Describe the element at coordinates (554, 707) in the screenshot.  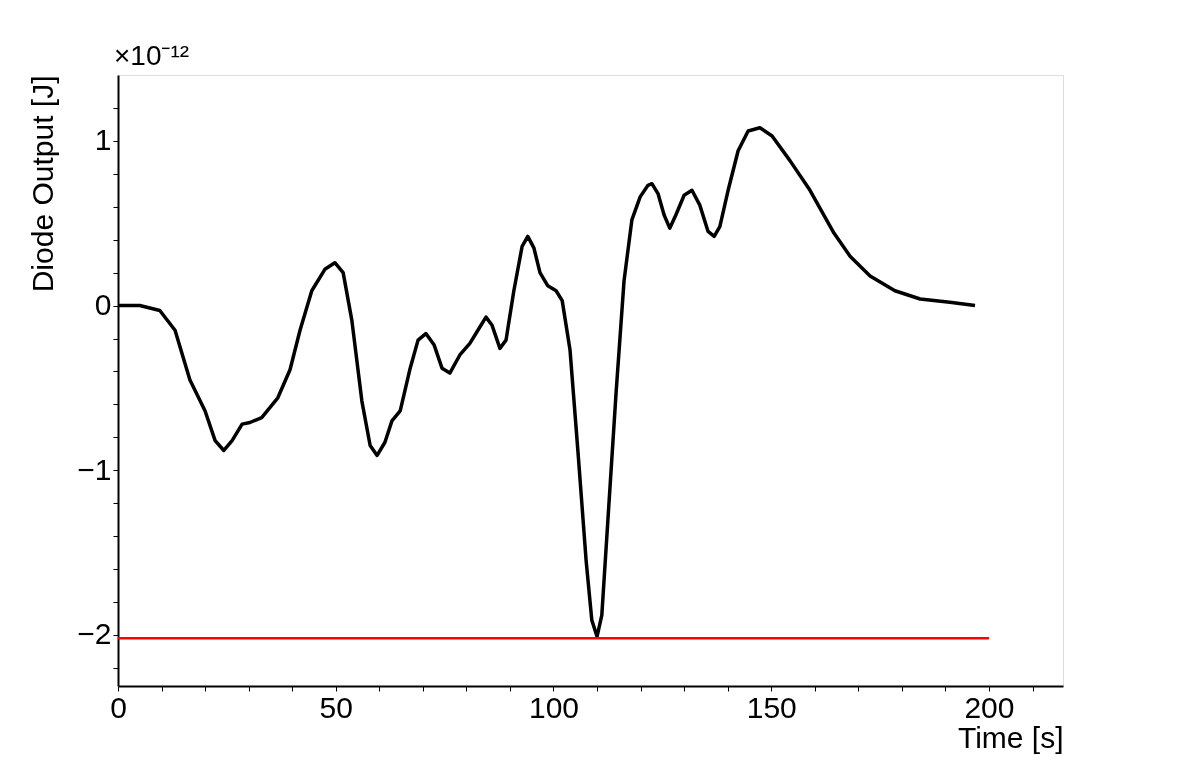
I see `x-tick-label: 100` at that location.